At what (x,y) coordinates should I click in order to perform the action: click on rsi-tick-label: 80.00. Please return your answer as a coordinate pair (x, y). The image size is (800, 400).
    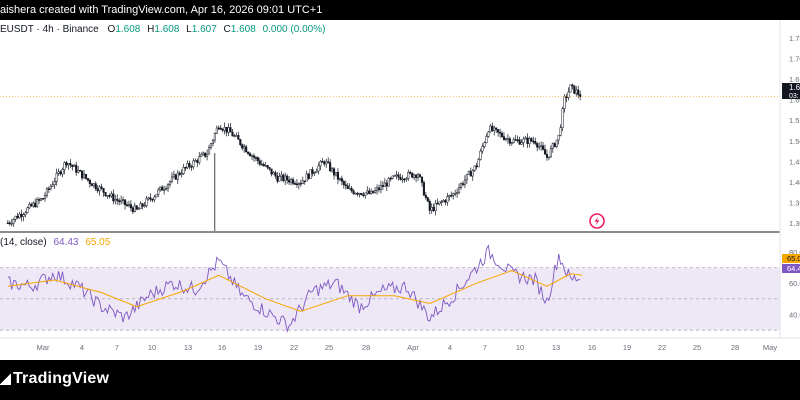
    Looking at the image, I should click on (794, 252).